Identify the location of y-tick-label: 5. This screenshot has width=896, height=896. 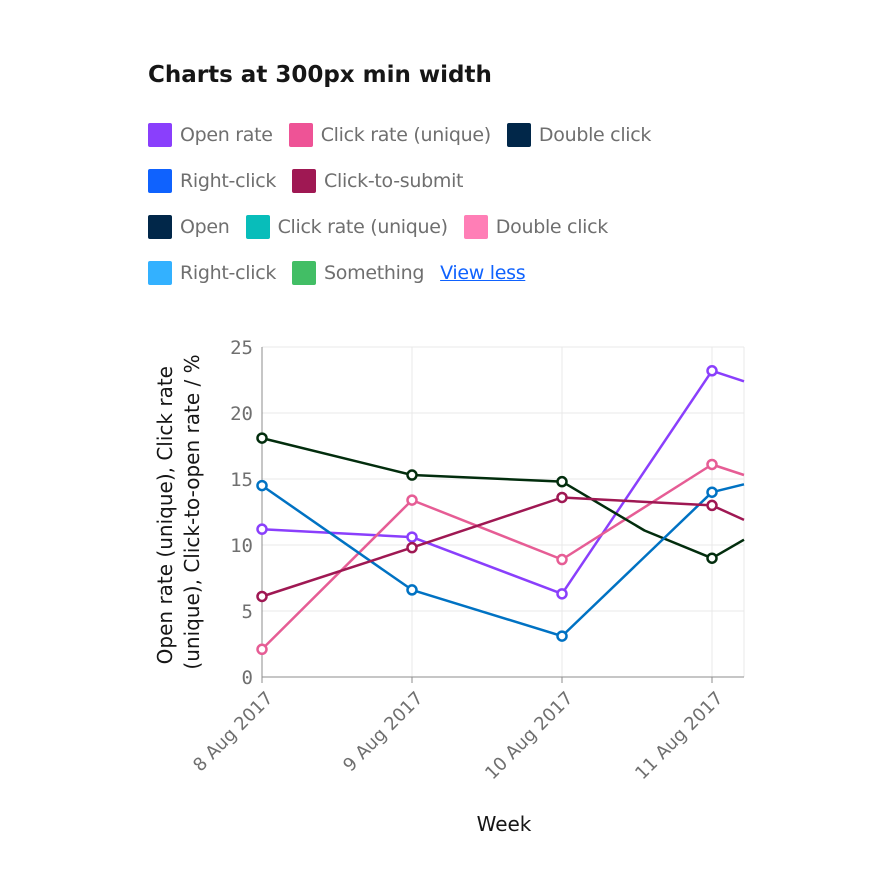
(247, 612).